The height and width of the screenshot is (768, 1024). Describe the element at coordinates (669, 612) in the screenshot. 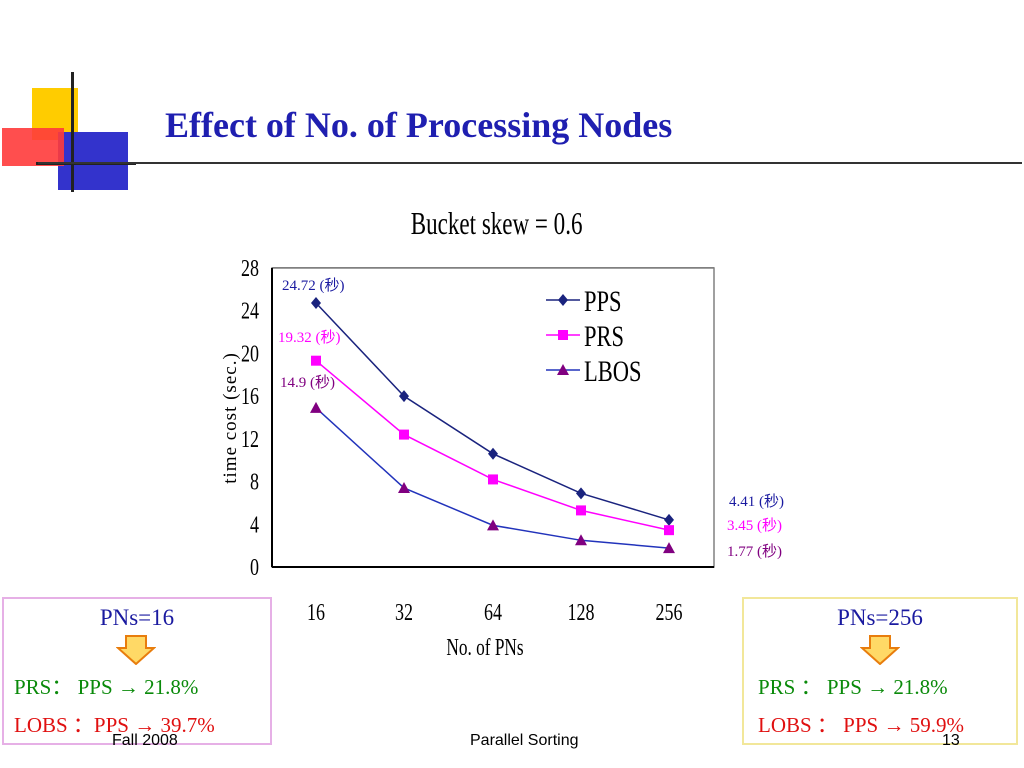

I see `x-tick-label: 256` at that location.